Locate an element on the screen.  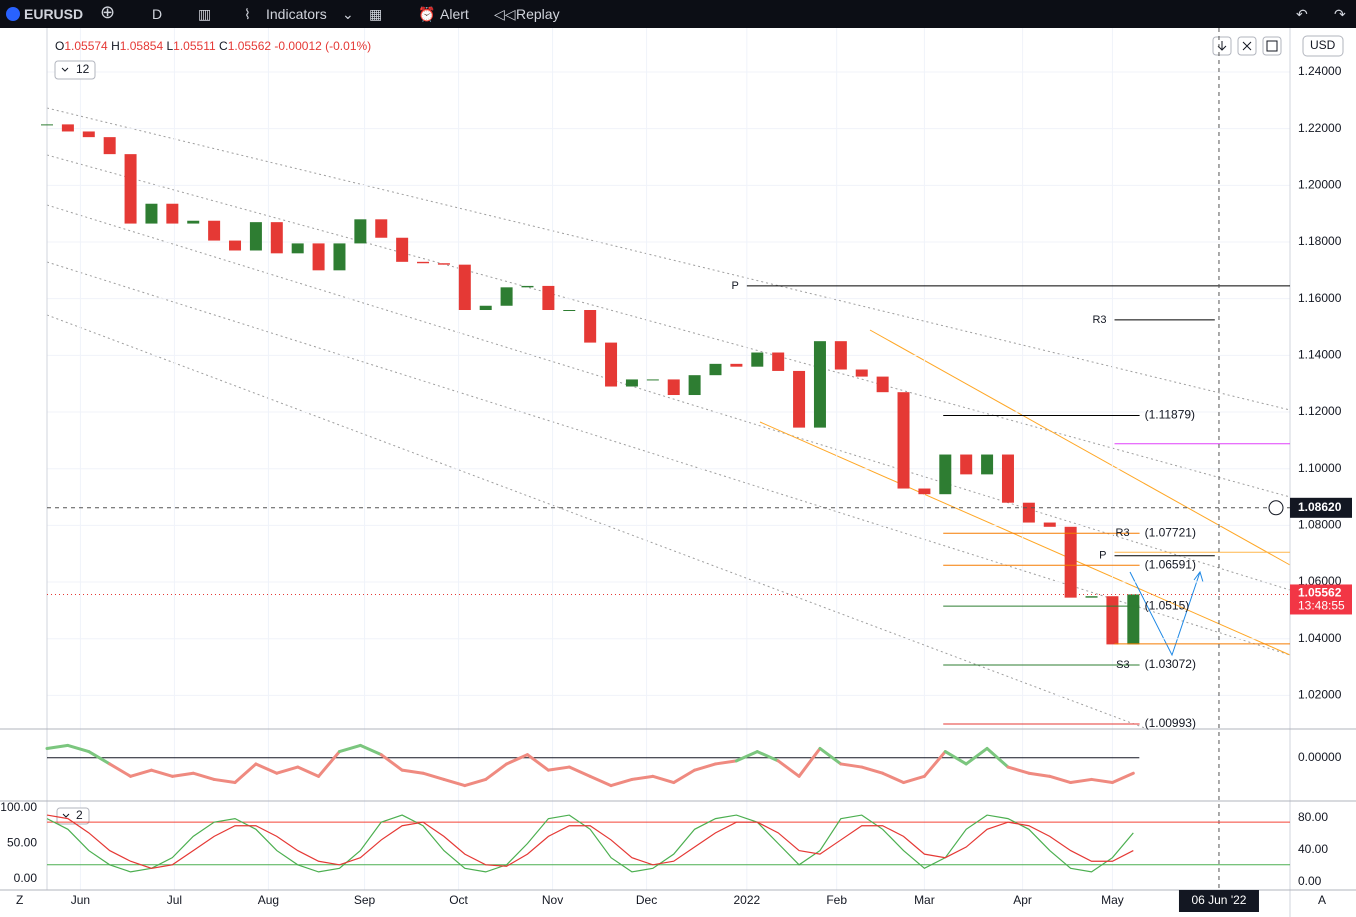
level-label: (1.07721) is located at coordinates (1170, 532).